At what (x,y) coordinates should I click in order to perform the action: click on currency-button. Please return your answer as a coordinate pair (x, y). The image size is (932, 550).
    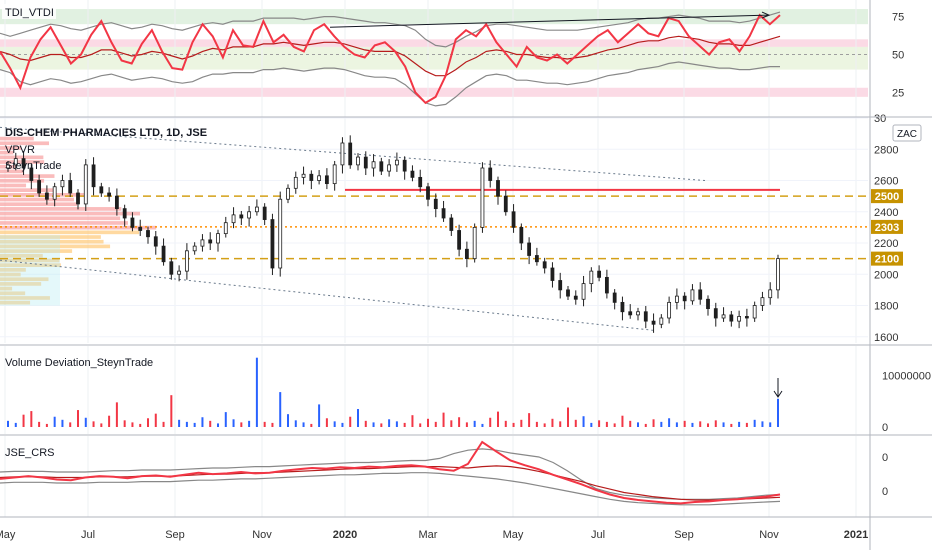
    Looking at the image, I should click on (907, 133).